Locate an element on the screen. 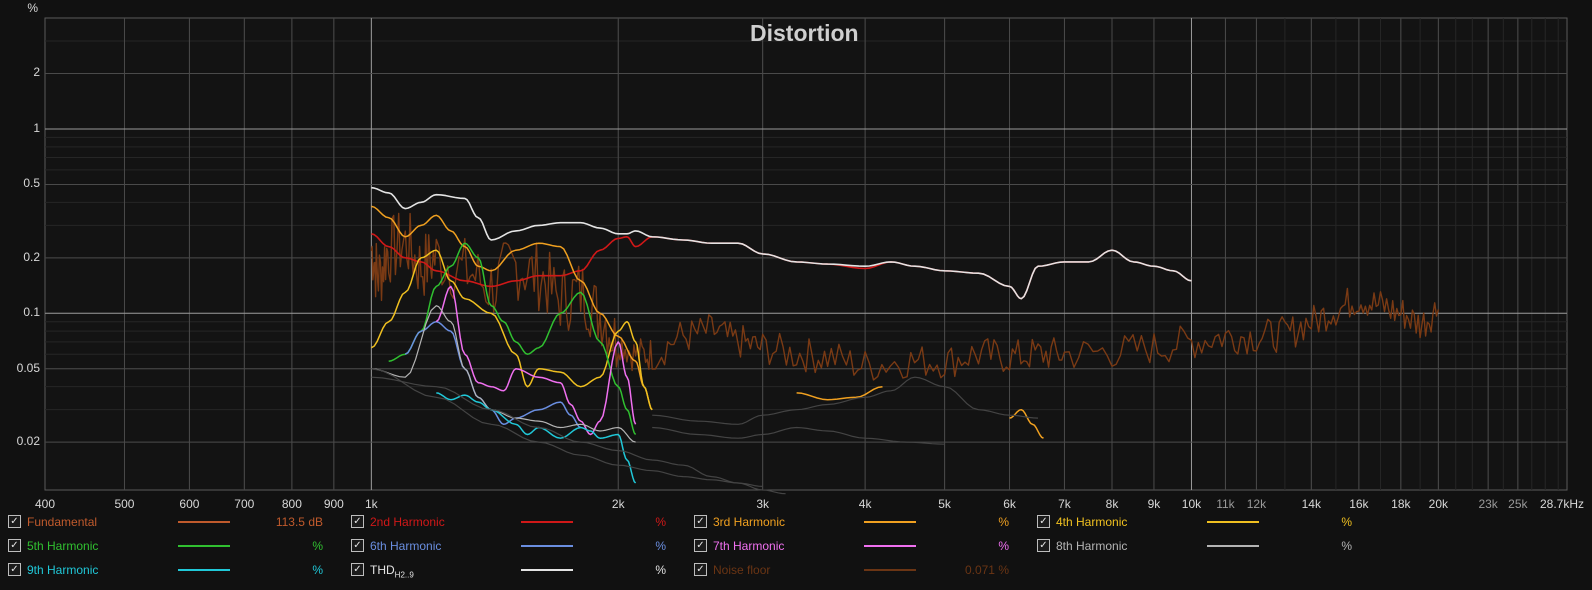 This screenshot has width=1592, height=590. x-tick-label: 700 is located at coordinates (244, 504).